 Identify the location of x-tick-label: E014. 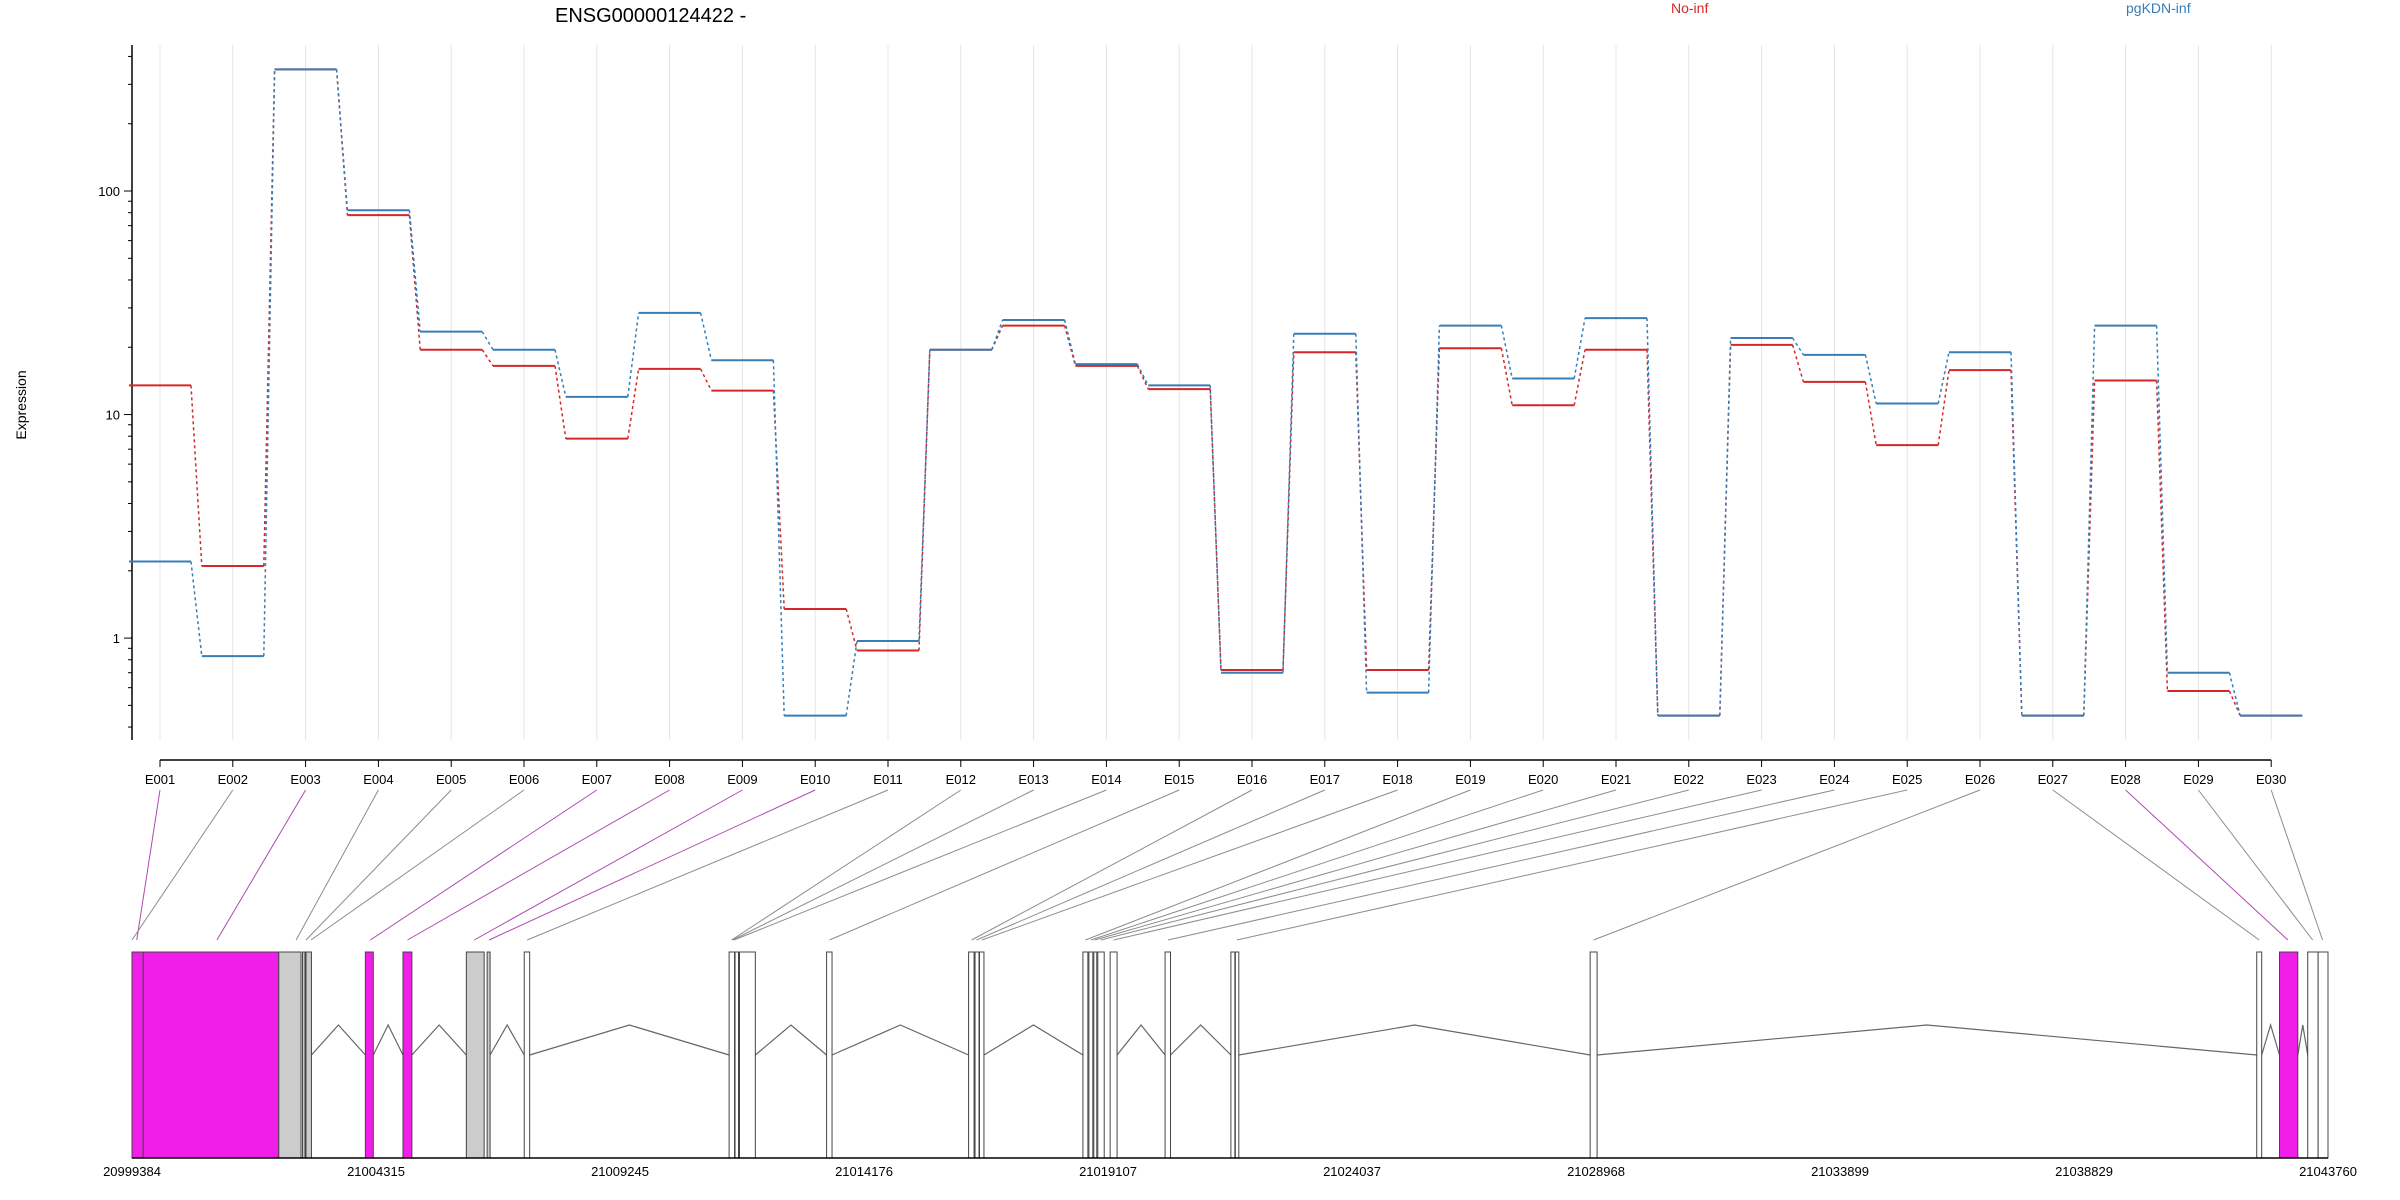
(1106, 779).